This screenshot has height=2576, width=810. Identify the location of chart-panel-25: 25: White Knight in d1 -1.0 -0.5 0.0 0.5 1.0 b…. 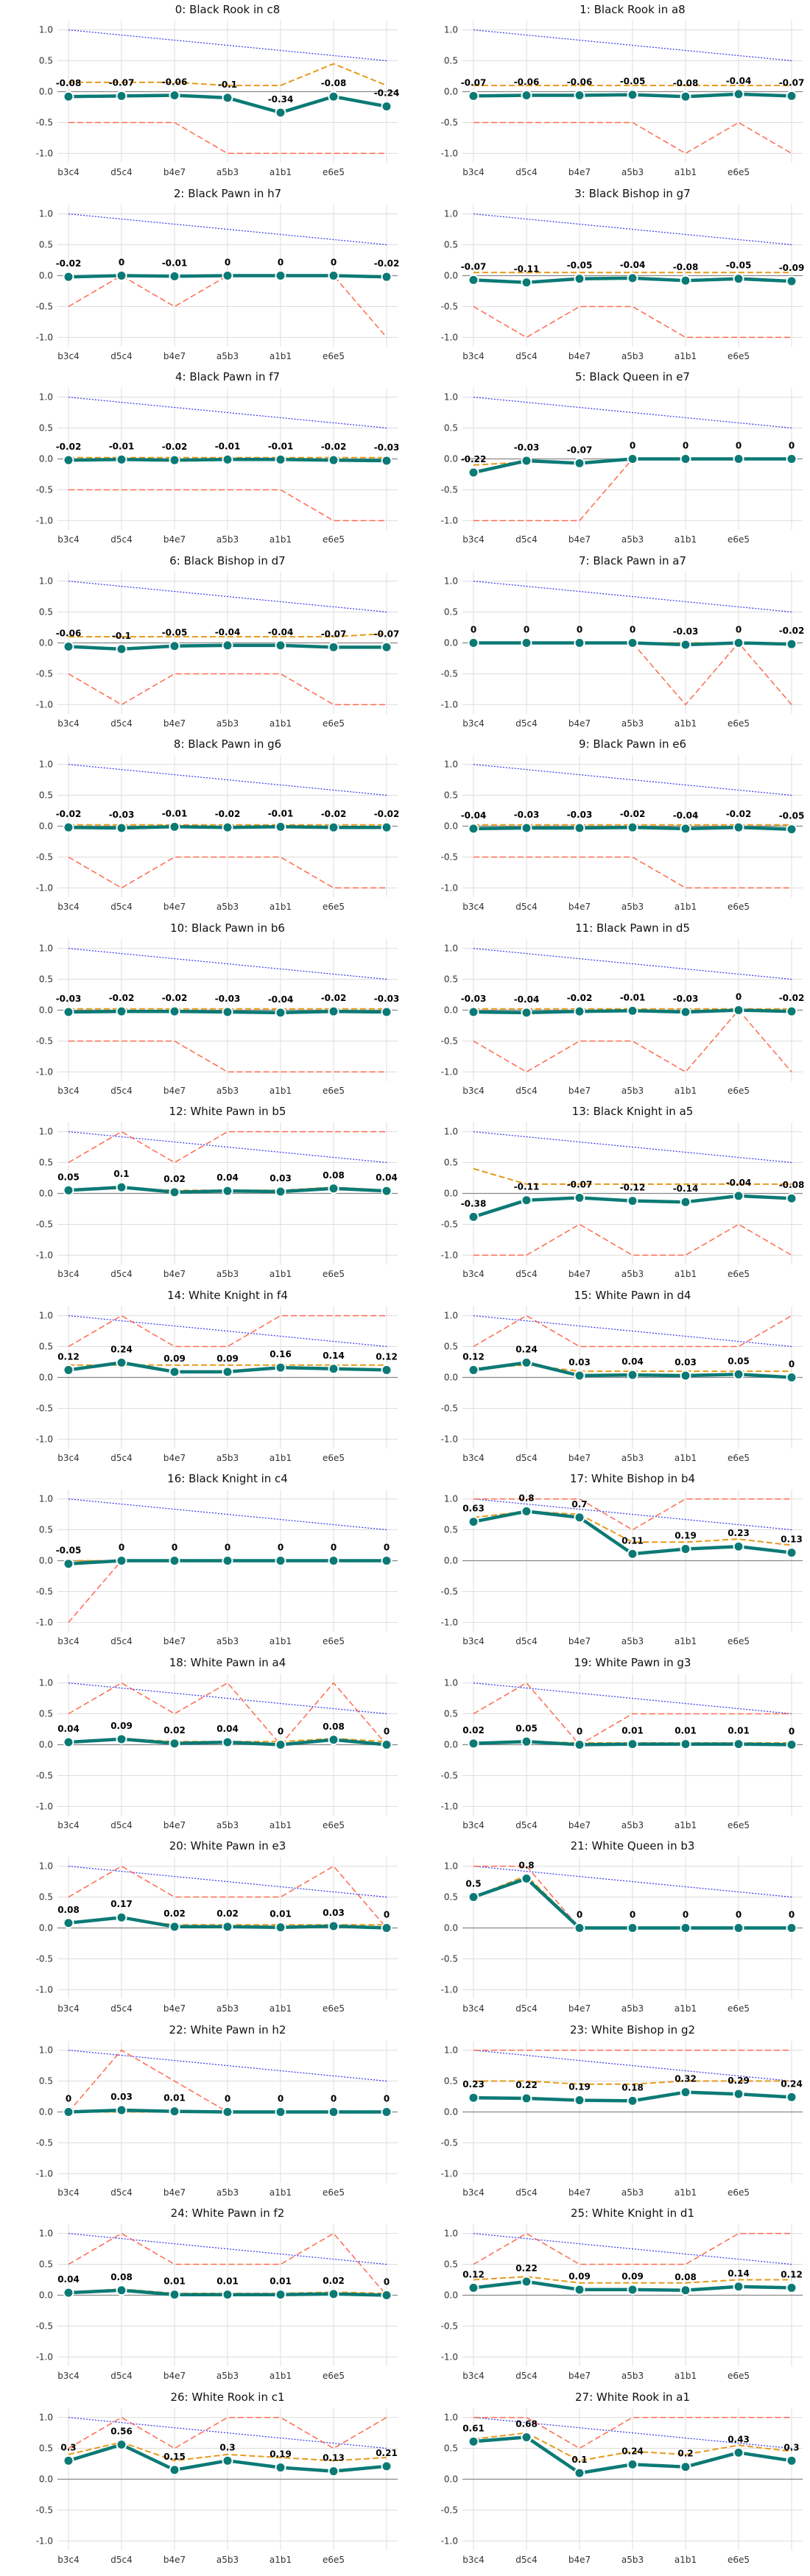
(622, 2294).